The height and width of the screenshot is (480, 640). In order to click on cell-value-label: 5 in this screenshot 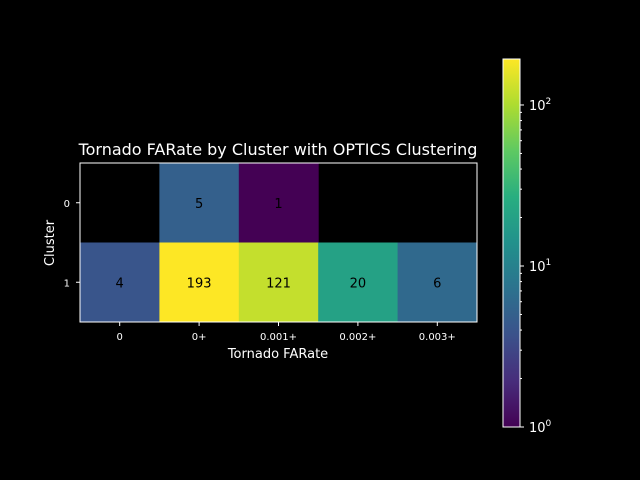, I will do `click(199, 204)`.